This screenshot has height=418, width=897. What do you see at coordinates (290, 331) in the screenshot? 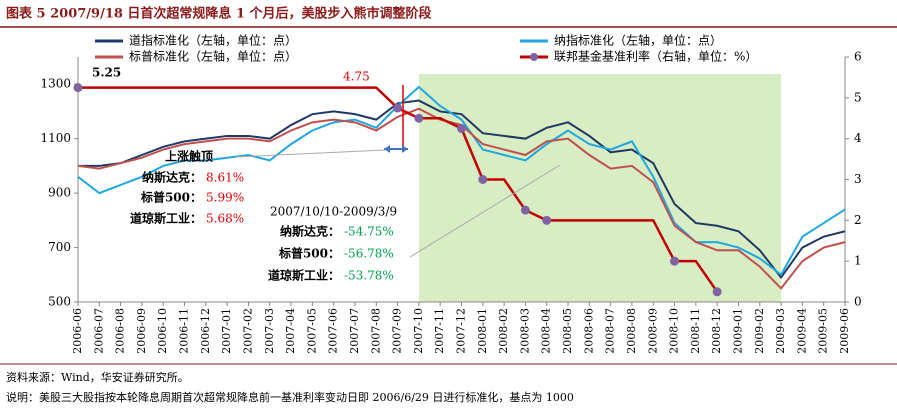
I see `x-tick-label: 2007-04` at bounding box center [290, 331].